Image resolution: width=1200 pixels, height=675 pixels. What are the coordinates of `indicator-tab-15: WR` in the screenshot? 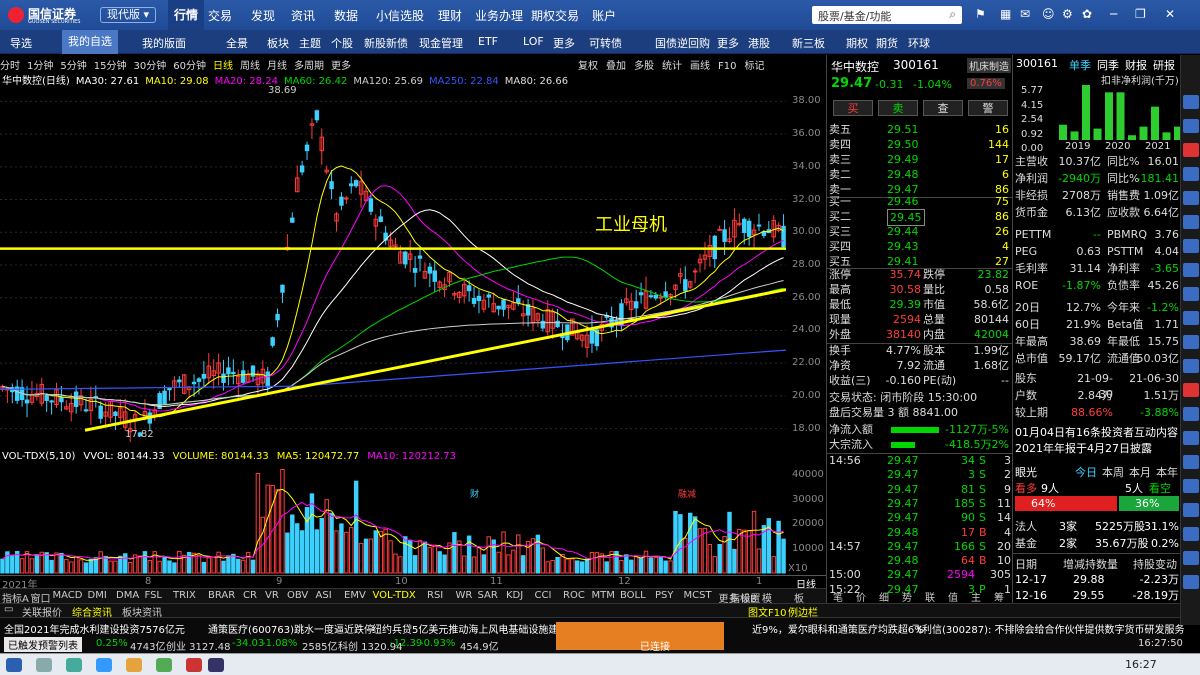 It's located at (464, 595).